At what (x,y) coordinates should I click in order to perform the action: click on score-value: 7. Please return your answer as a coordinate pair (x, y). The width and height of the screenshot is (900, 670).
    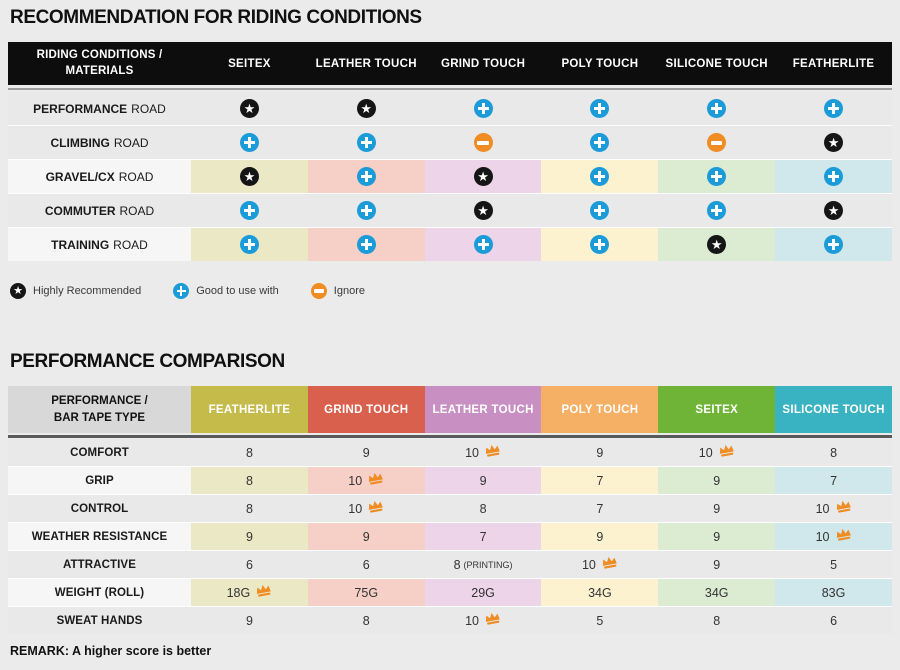
    Looking at the image, I should click on (834, 480).